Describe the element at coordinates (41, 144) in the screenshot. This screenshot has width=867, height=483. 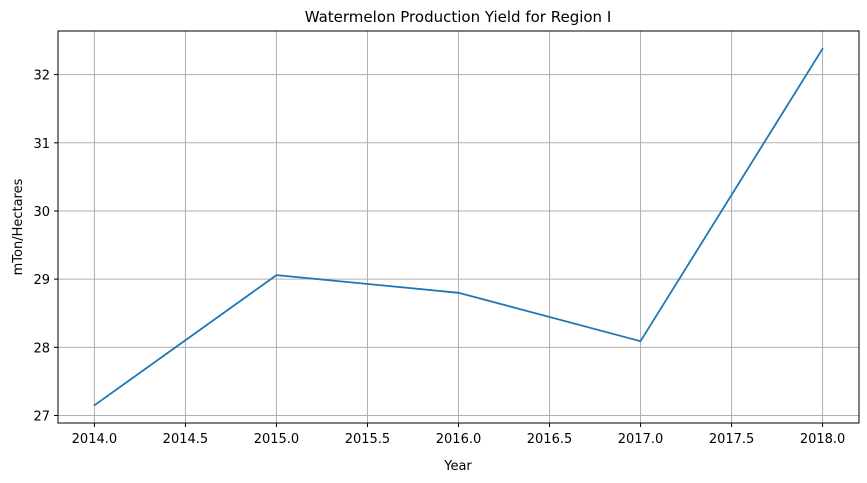
I see `y-tick-label: 31` at that location.